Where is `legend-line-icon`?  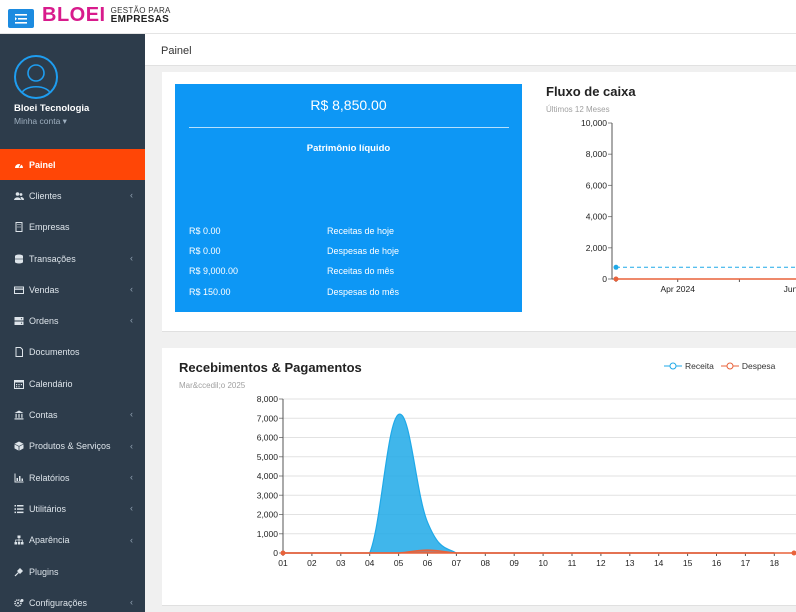 legend-line-icon is located at coordinates (729, 366).